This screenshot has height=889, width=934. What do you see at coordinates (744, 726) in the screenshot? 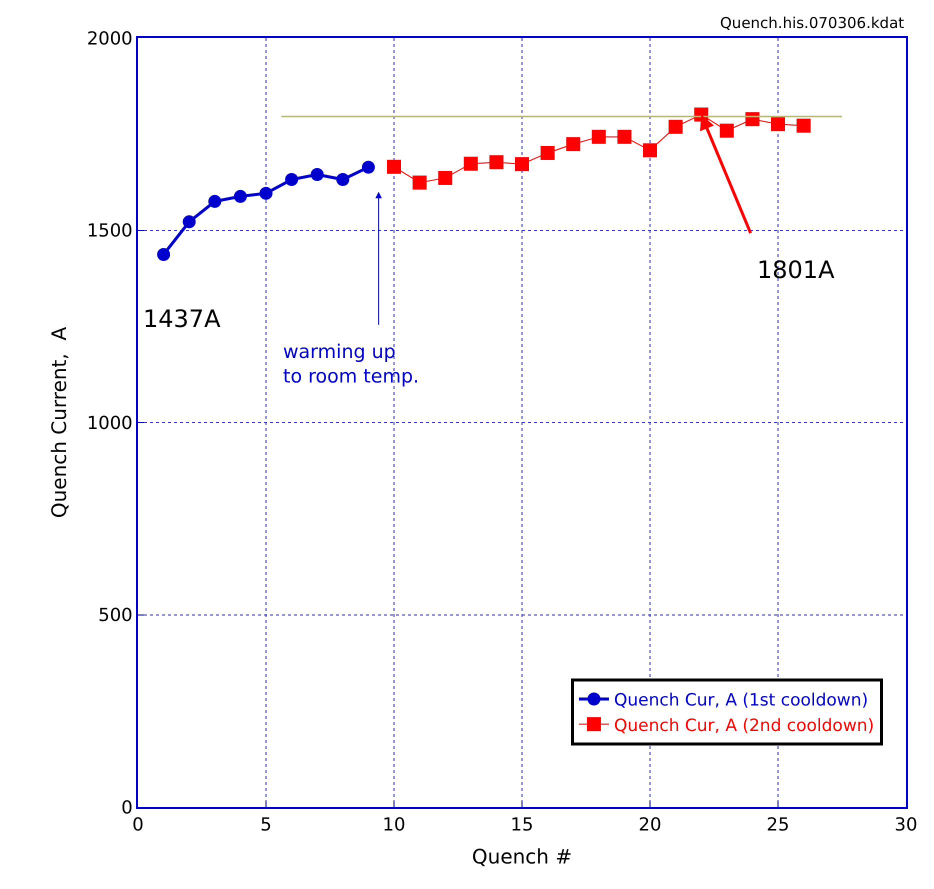
I see `legend-label: Quench Cur, A (2nd cooldown)` at bounding box center [744, 726].